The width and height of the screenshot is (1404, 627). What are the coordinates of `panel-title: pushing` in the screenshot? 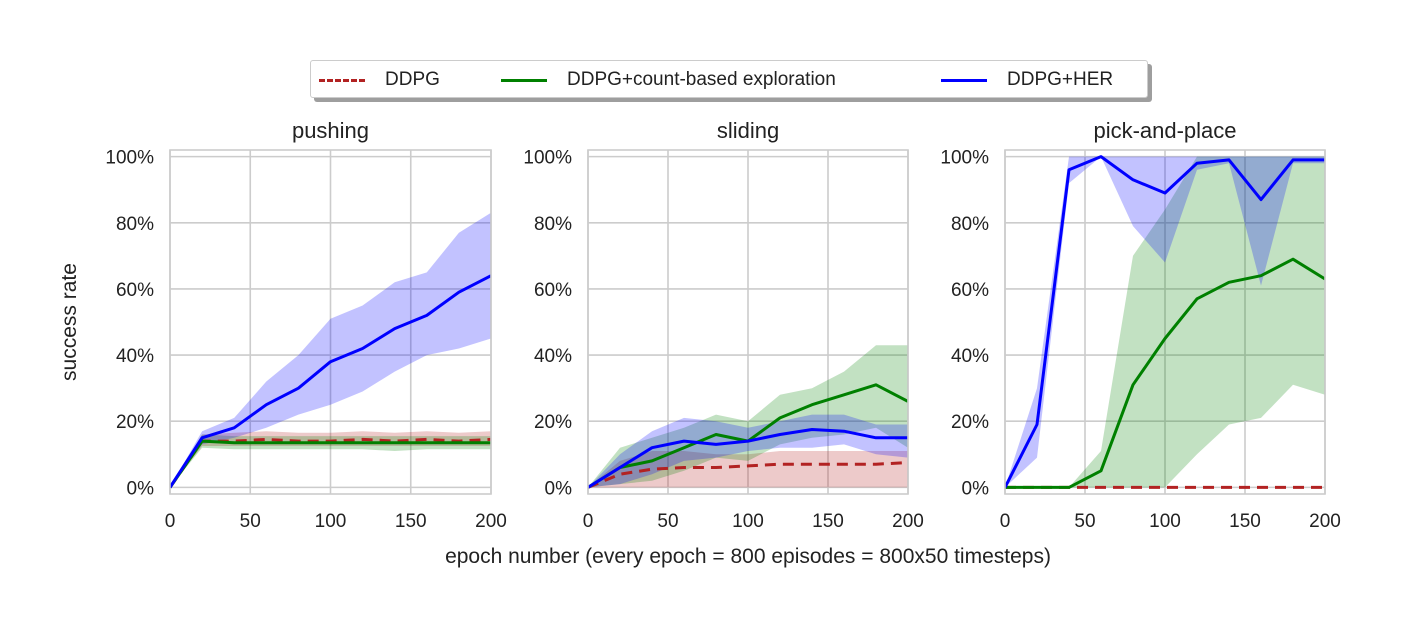 It's located at (330, 130).